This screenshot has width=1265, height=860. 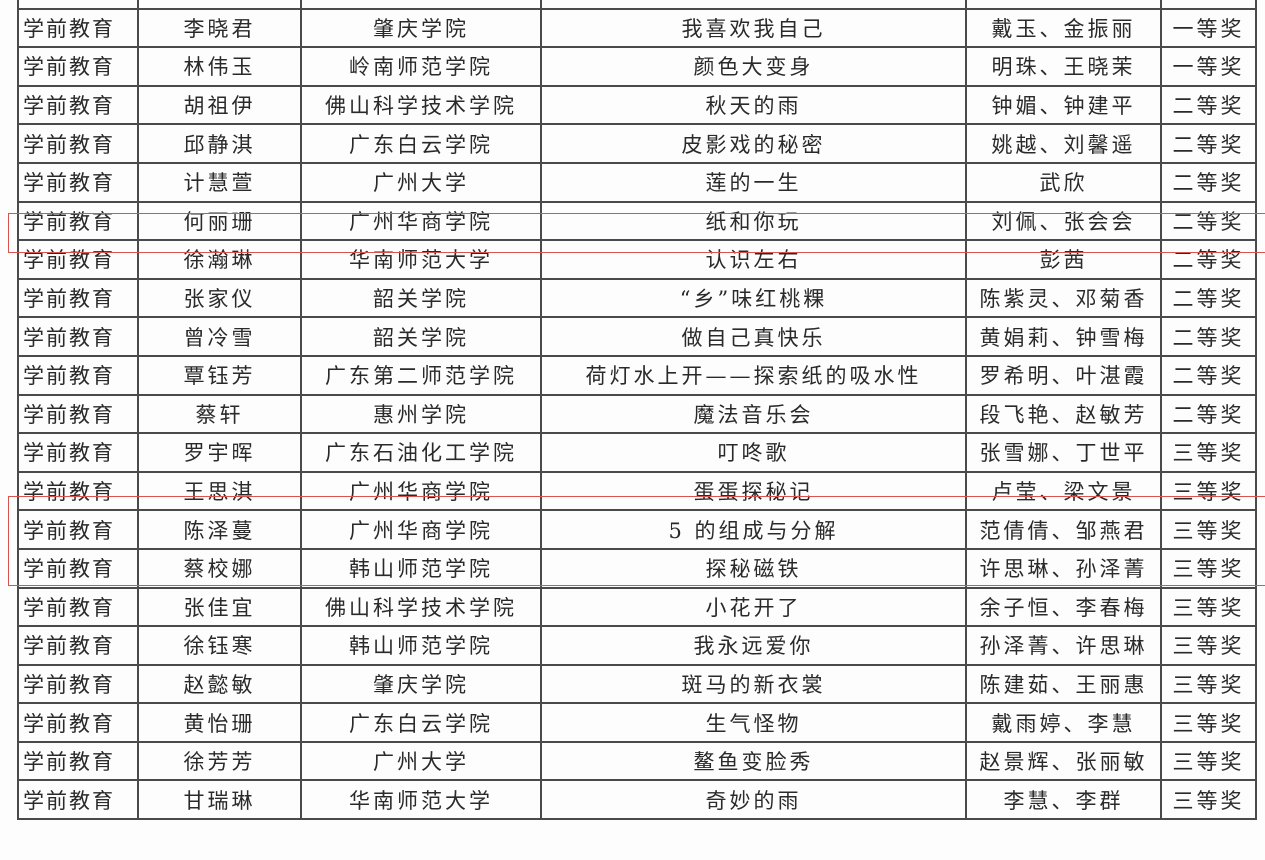 I want to click on cell-title: 蛋蛋探秘记, so click(x=753, y=491).